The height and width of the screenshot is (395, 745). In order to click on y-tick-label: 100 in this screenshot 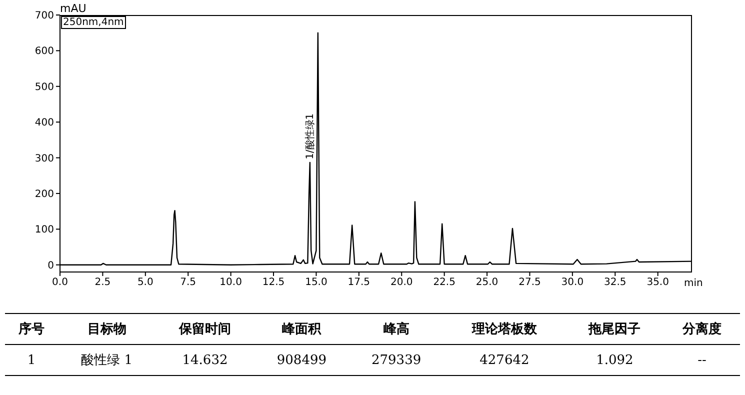, I will do `click(44, 230)`.